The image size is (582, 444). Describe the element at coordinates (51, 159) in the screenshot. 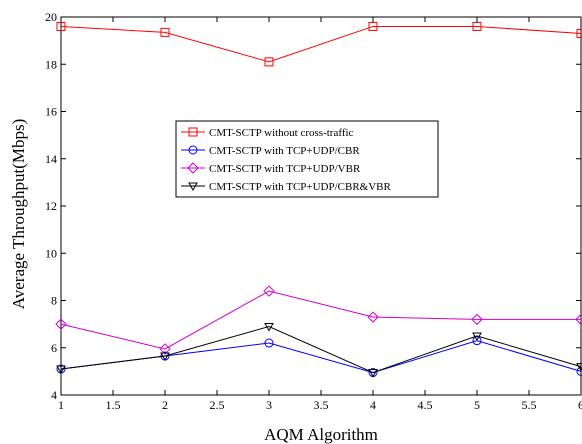

I see `y-tick-label: 14` at that location.